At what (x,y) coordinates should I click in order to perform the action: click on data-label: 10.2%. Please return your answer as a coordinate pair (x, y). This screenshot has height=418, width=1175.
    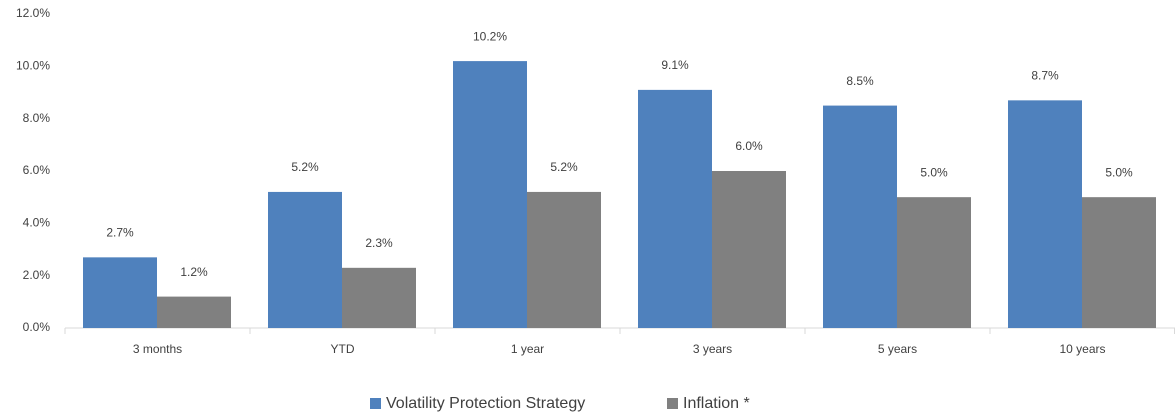
    Looking at the image, I should click on (490, 36).